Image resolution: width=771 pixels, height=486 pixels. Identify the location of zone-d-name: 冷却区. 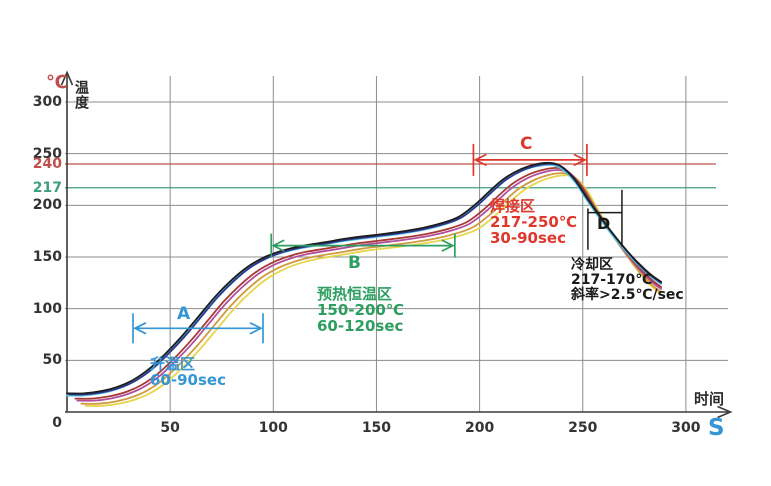
(592, 265).